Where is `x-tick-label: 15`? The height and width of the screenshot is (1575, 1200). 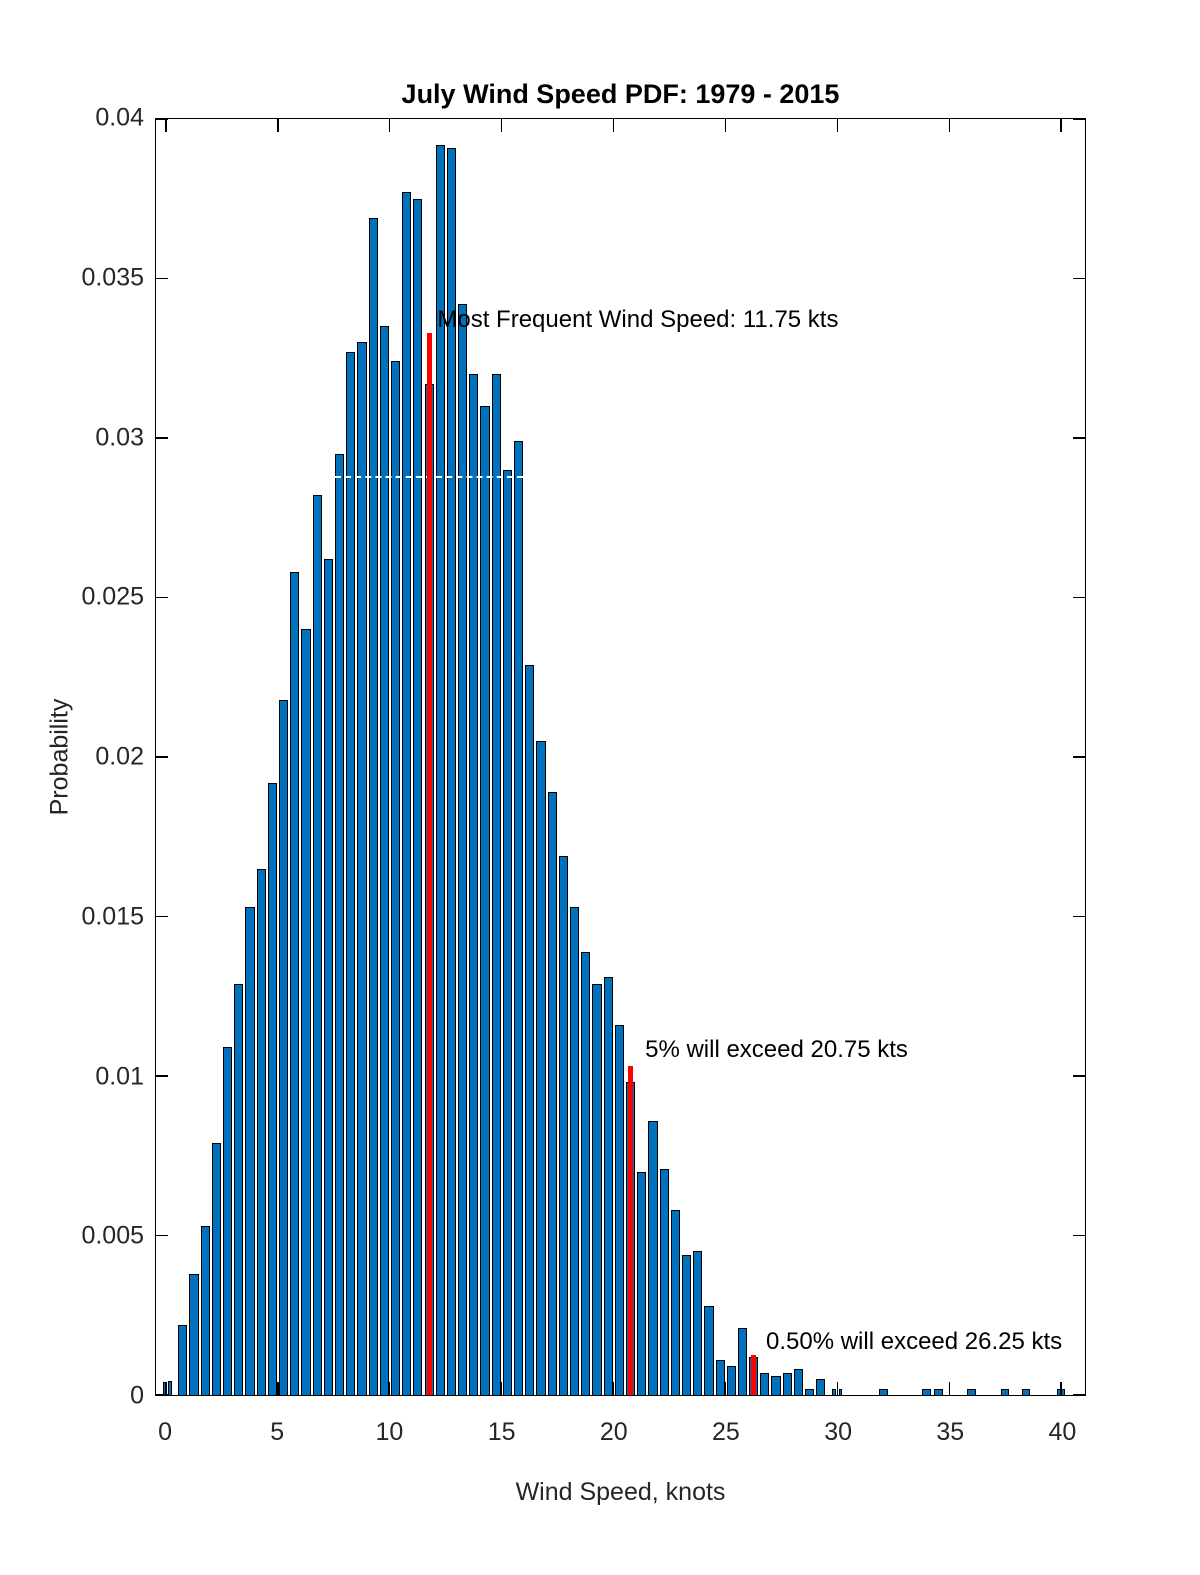 x-tick-label: 15 is located at coordinates (501, 1432).